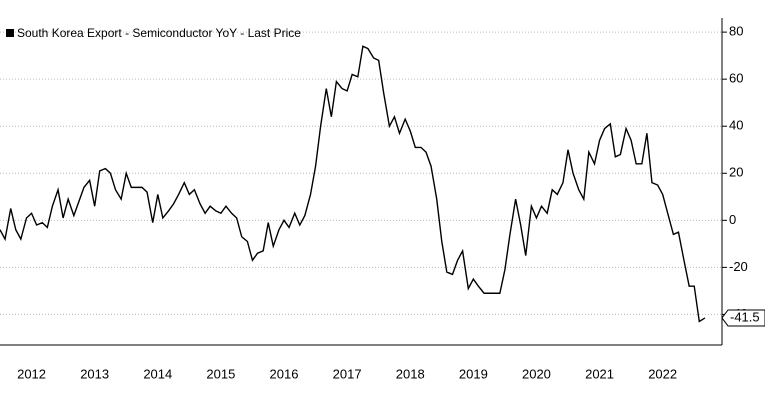 The width and height of the screenshot is (765, 416). I want to click on legend-swatch, so click(10, 33).